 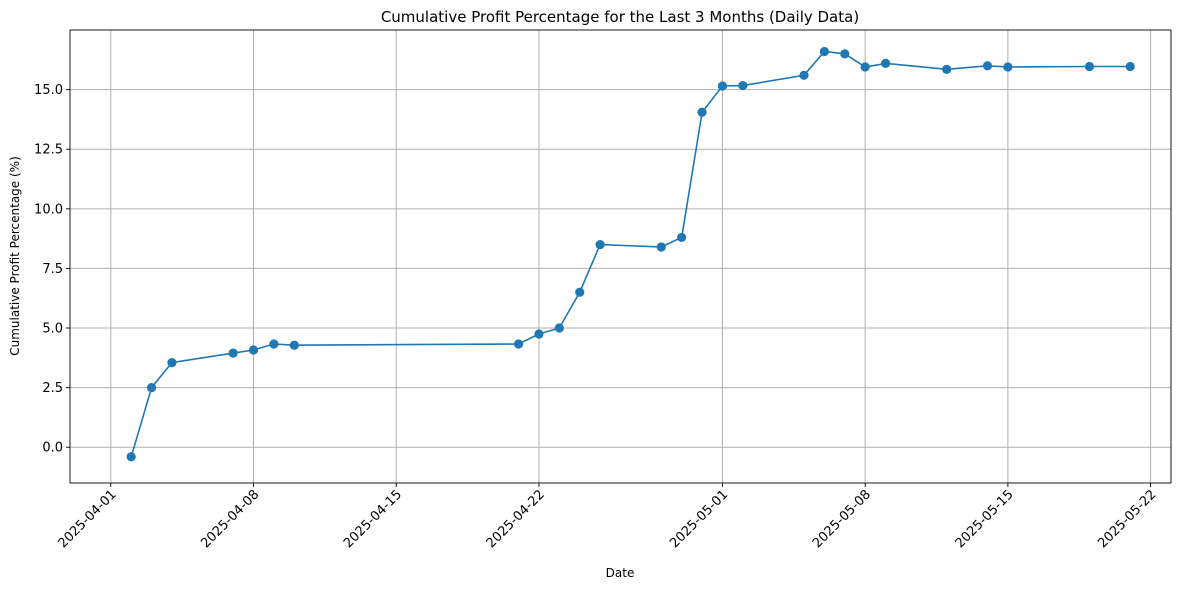 I want to click on x-tick-label: 2025-04-08, so click(x=230, y=519).